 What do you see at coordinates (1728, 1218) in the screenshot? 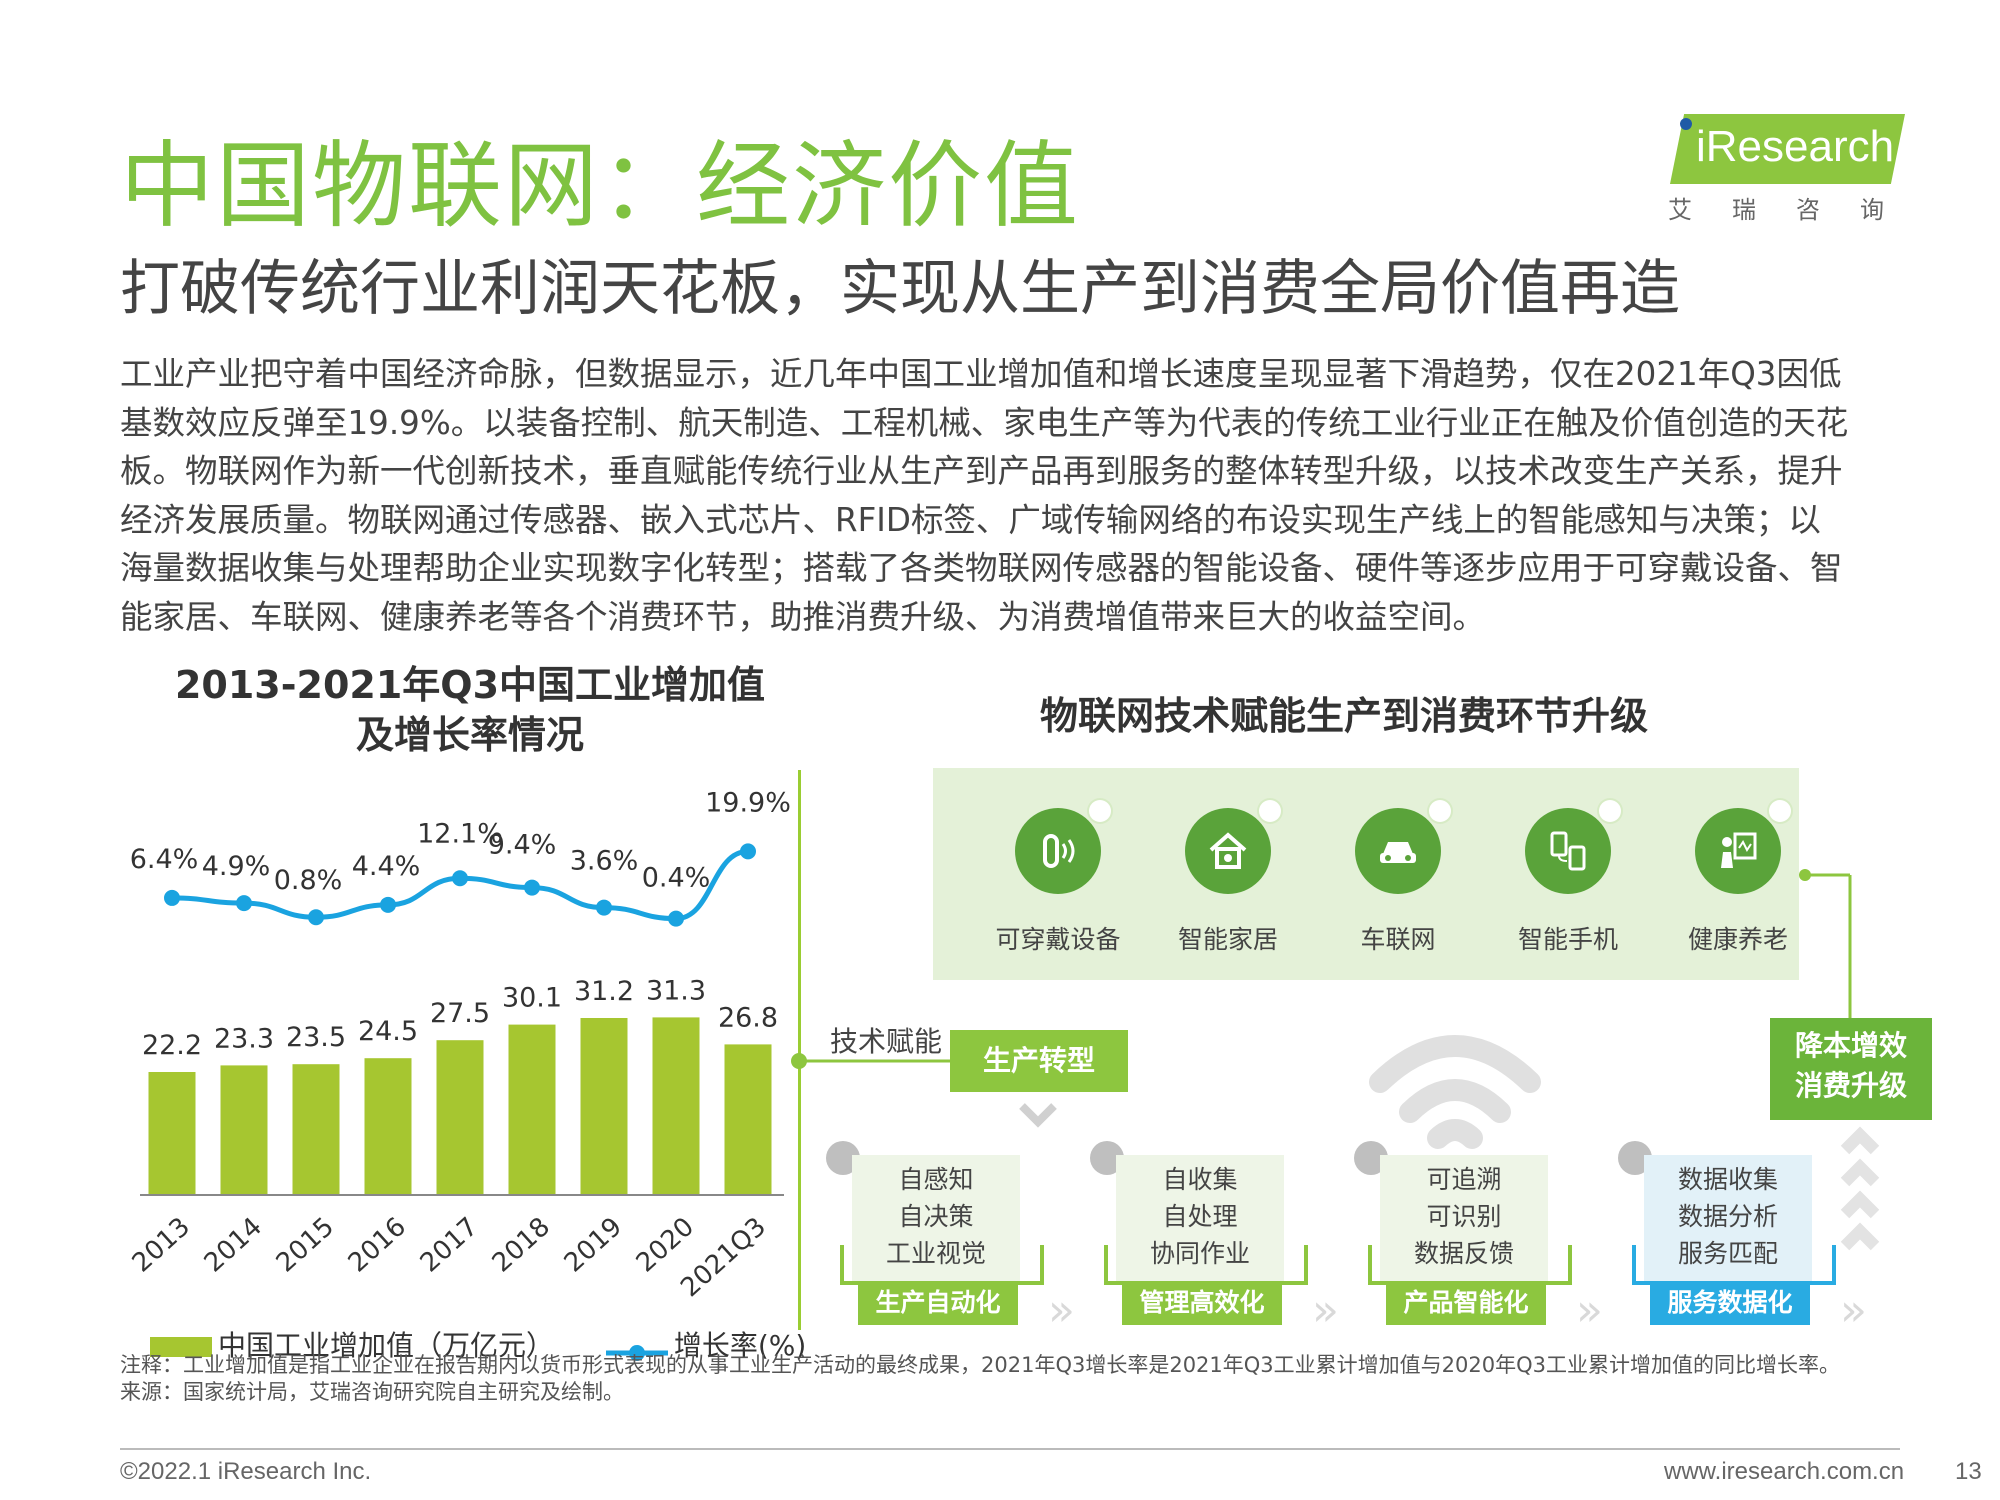
I see `stage-card: 数据收集 数据分析 服务匹配` at bounding box center [1728, 1218].